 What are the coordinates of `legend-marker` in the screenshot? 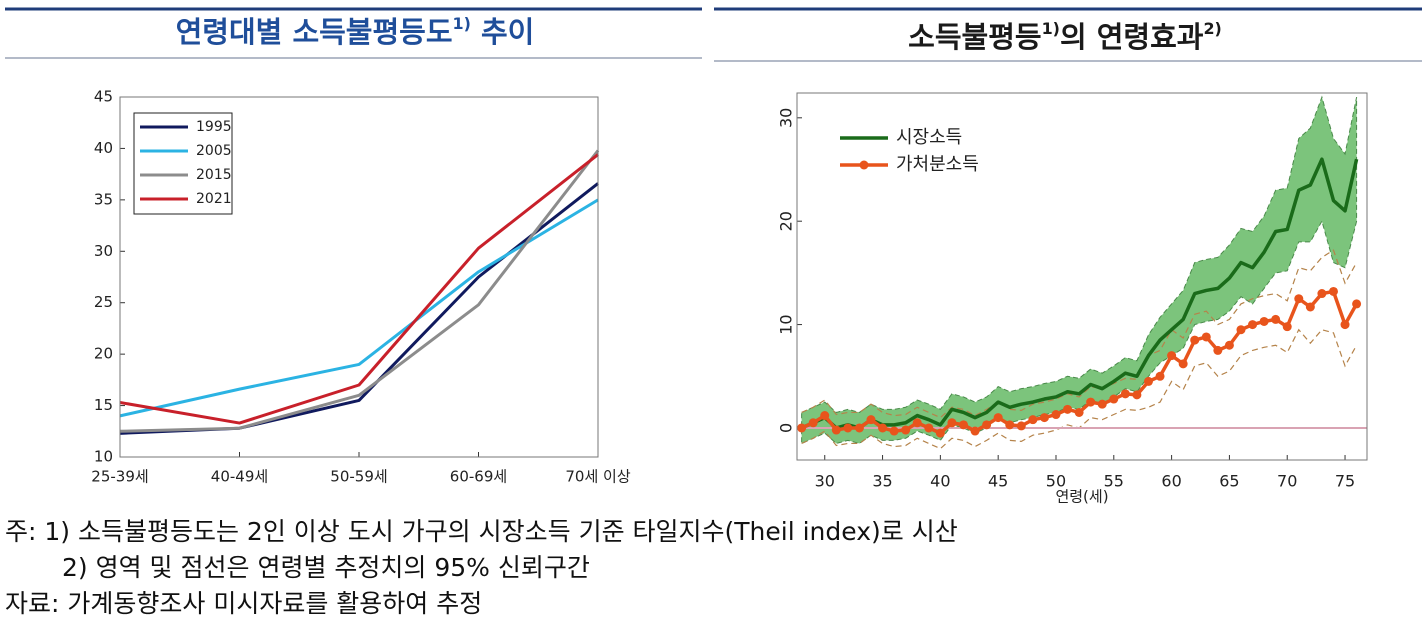 It's located at (864, 165).